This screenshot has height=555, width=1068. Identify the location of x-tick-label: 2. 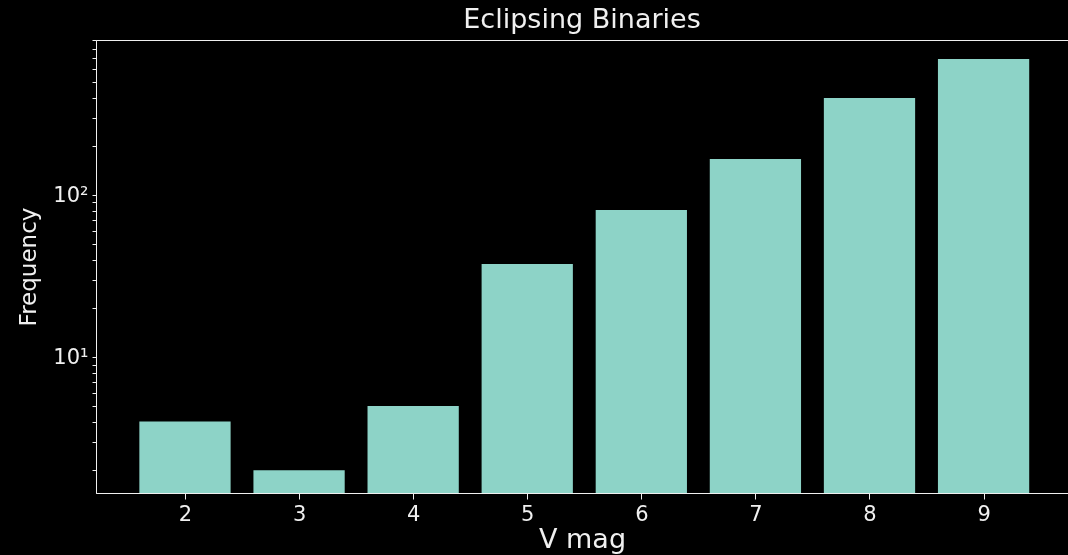
(185, 513).